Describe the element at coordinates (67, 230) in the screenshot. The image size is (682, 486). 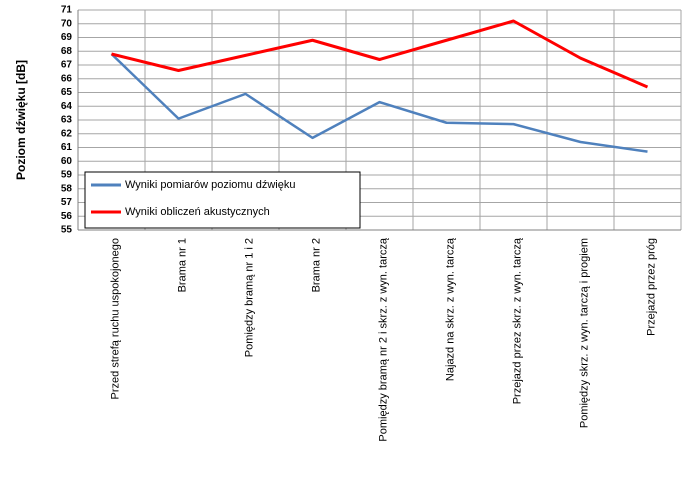
I see `y-tick-label: 55` at that location.